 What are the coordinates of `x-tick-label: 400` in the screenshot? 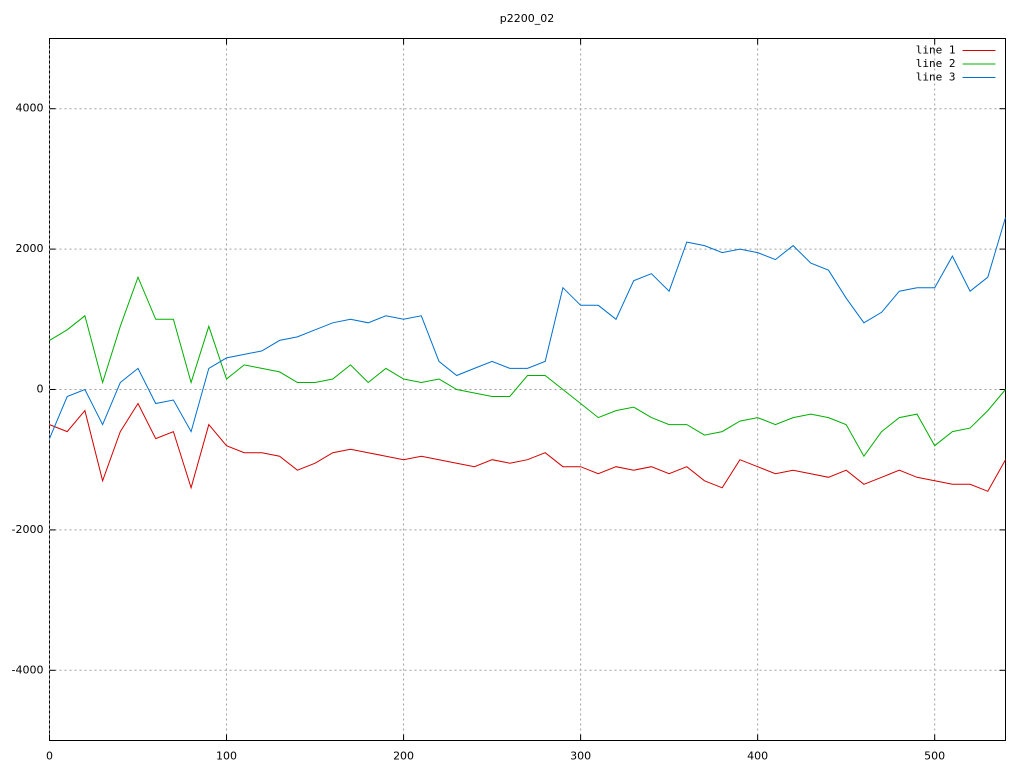 It's located at (757, 756).